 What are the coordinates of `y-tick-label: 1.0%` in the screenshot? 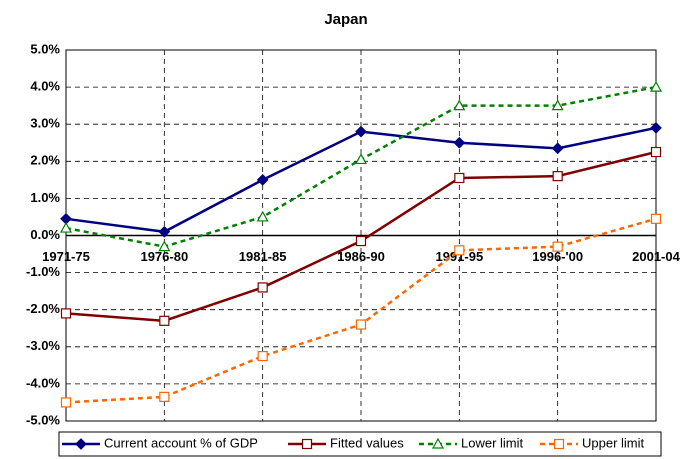 It's located at (45, 197).